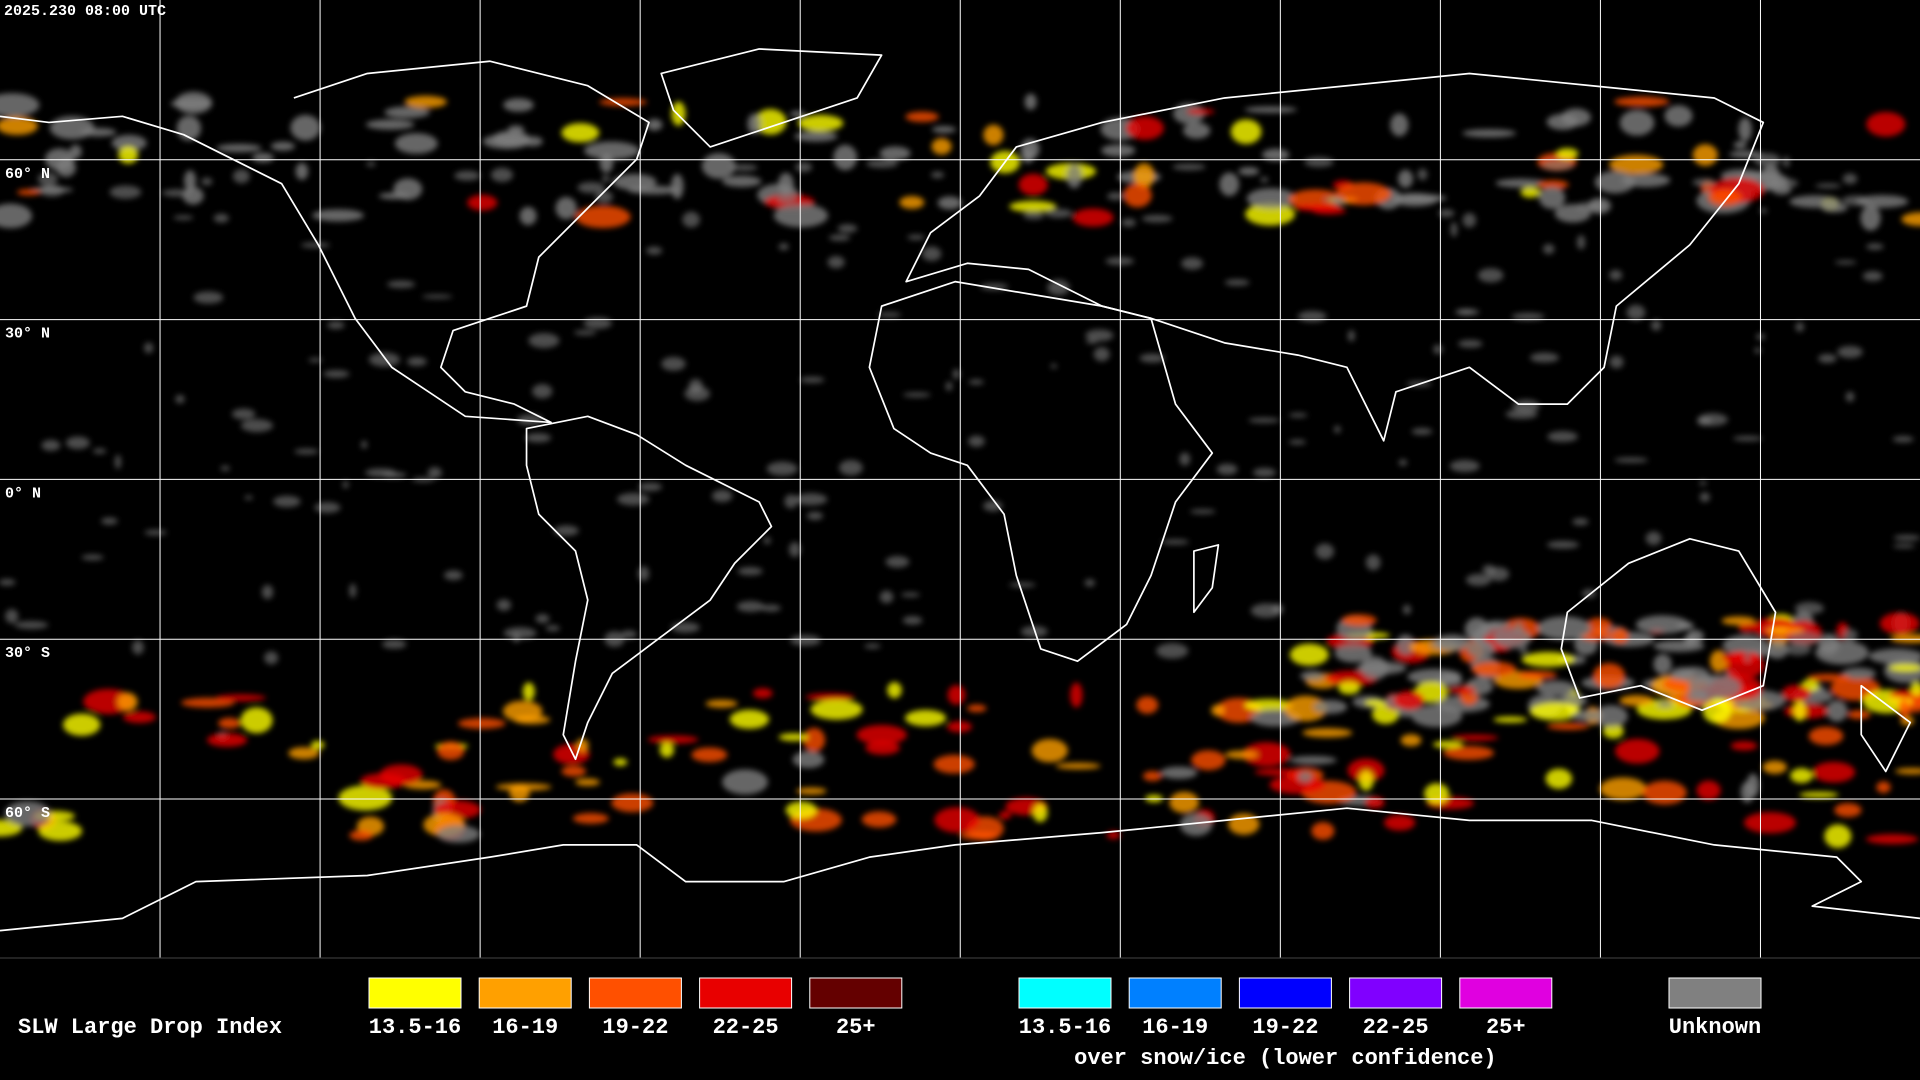  Describe the element at coordinates (1285, 1058) in the screenshot. I see `legend-caption: over snow/ice (lower confidence)` at that location.